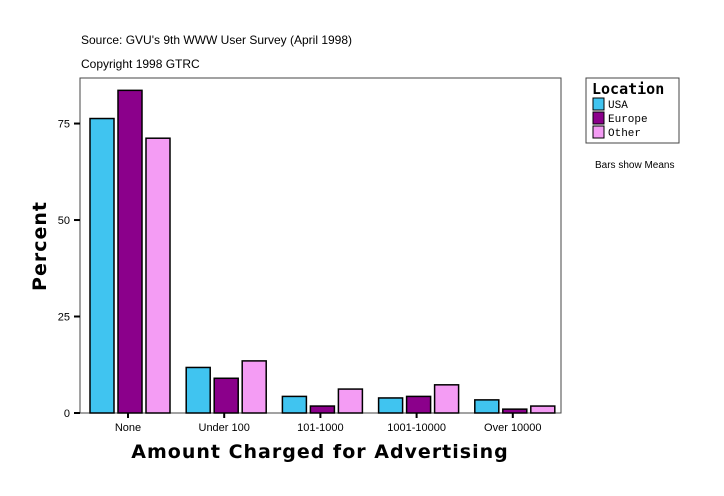 Image resolution: width=724 pixels, height=496 pixels. Describe the element at coordinates (64, 221) in the screenshot. I see `y-tick-label: 50` at that location.